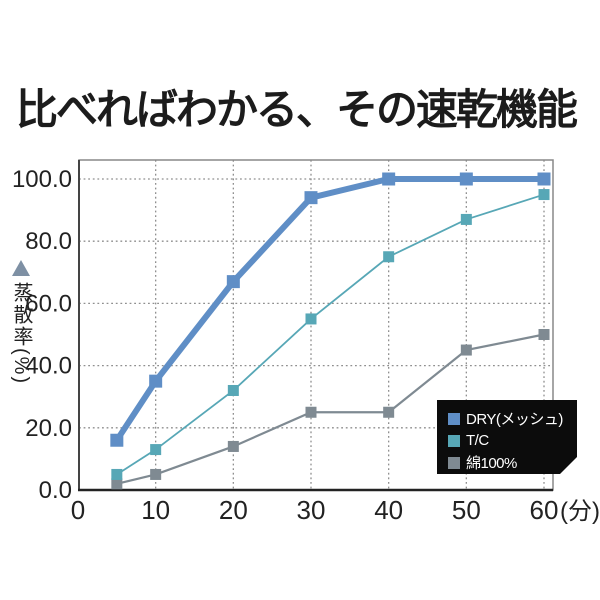 The height and width of the screenshot is (600, 600). What do you see at coordinates (311, 510) in the screenshot?
I see `x-tick-label: 30` at bounding box center [311, 510].